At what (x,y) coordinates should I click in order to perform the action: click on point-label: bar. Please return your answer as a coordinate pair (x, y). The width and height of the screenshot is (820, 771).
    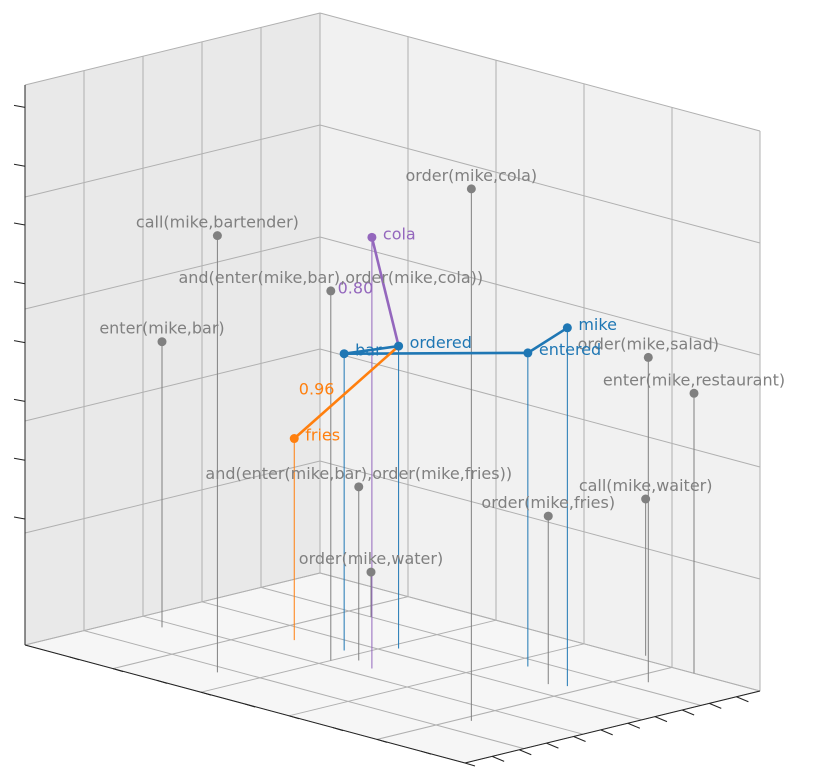
    Looking at the image, I should click on (368, 350).